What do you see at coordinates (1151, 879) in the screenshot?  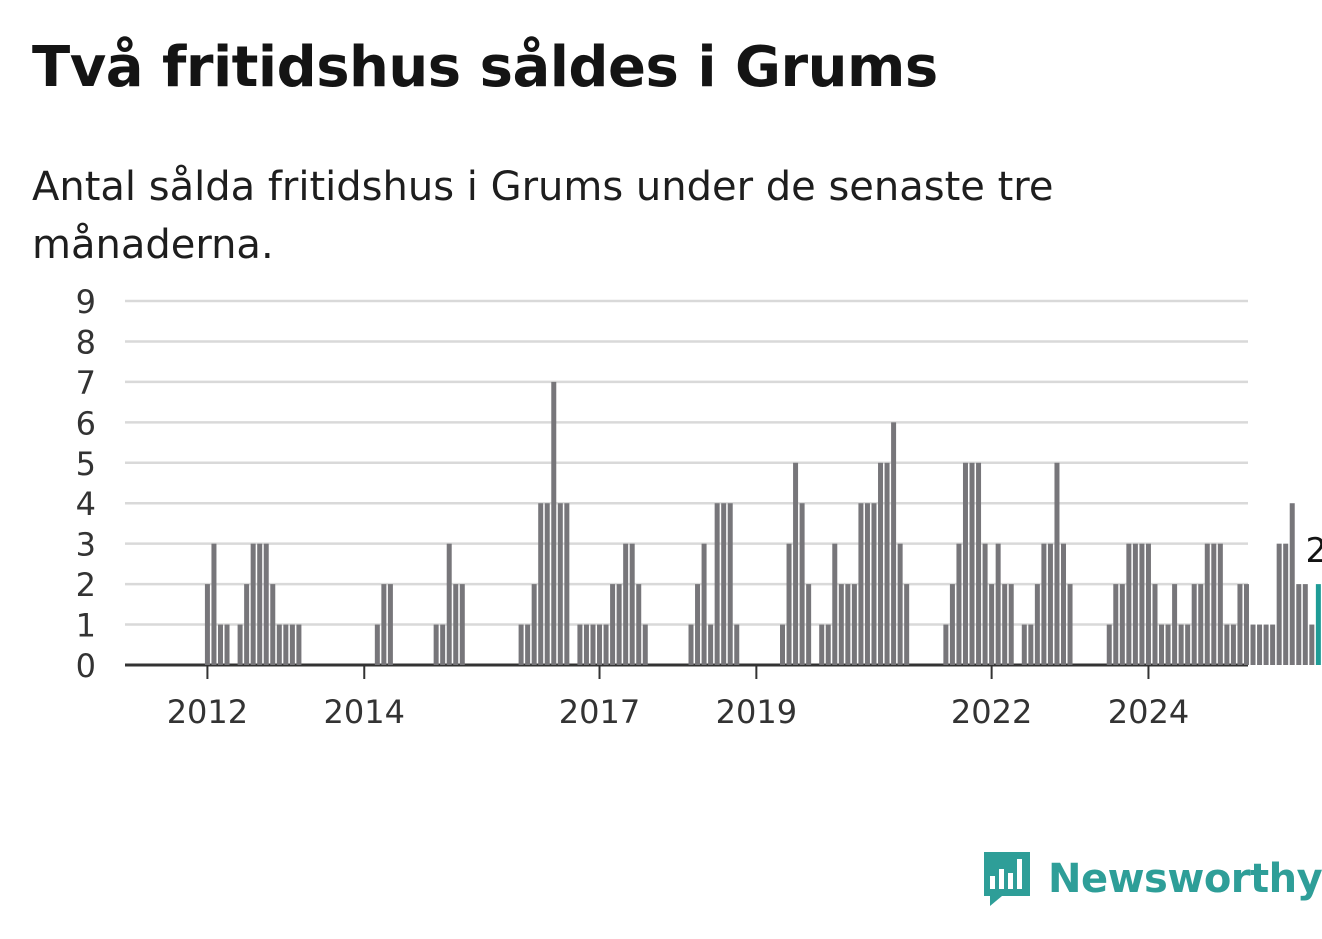 I see `newsworthy-logo: Newsworthy` at bounding box center [1151, 879].